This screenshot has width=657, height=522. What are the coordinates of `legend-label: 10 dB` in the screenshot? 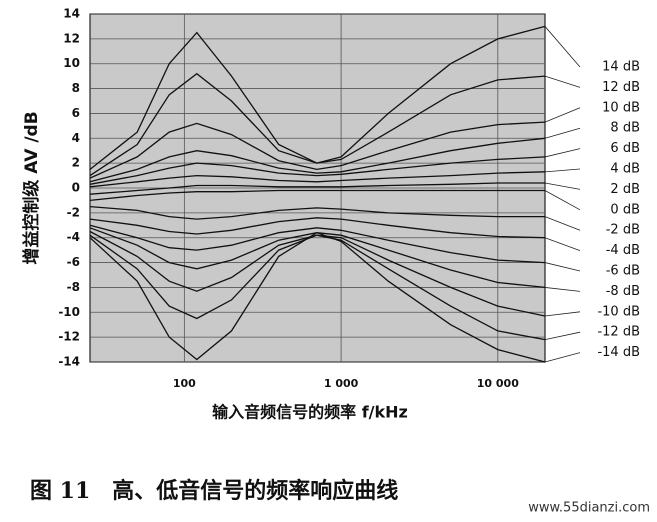 It's located at (621, 107).